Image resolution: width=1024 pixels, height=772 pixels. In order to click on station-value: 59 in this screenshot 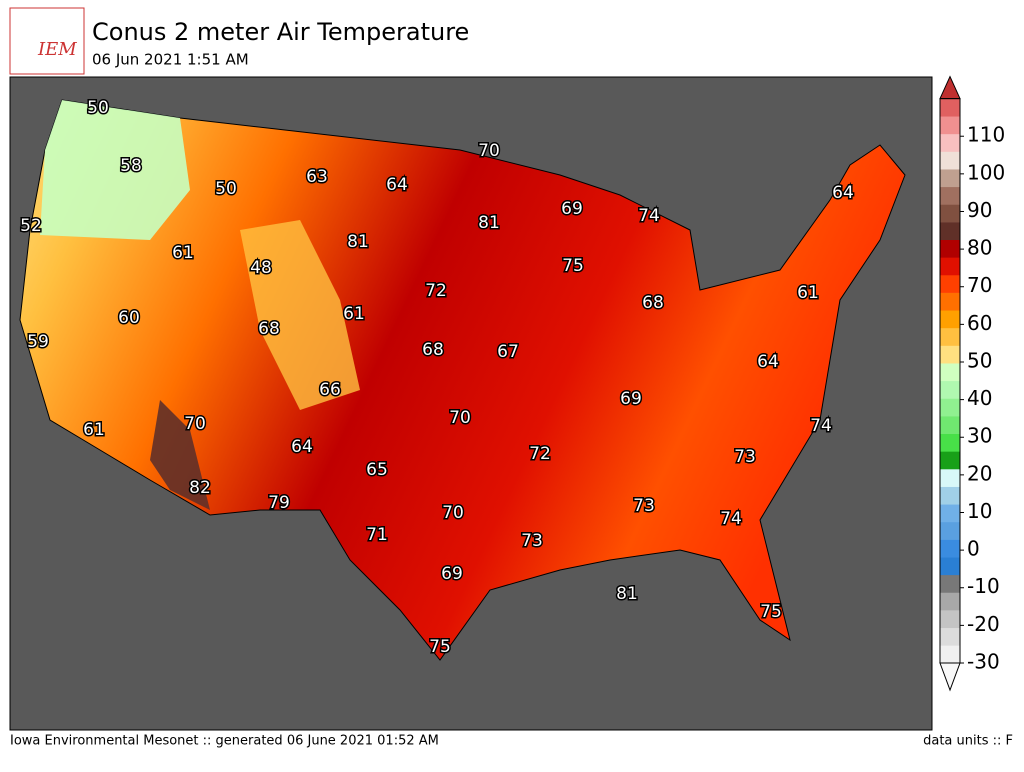, I will do `click(38, 342)`.